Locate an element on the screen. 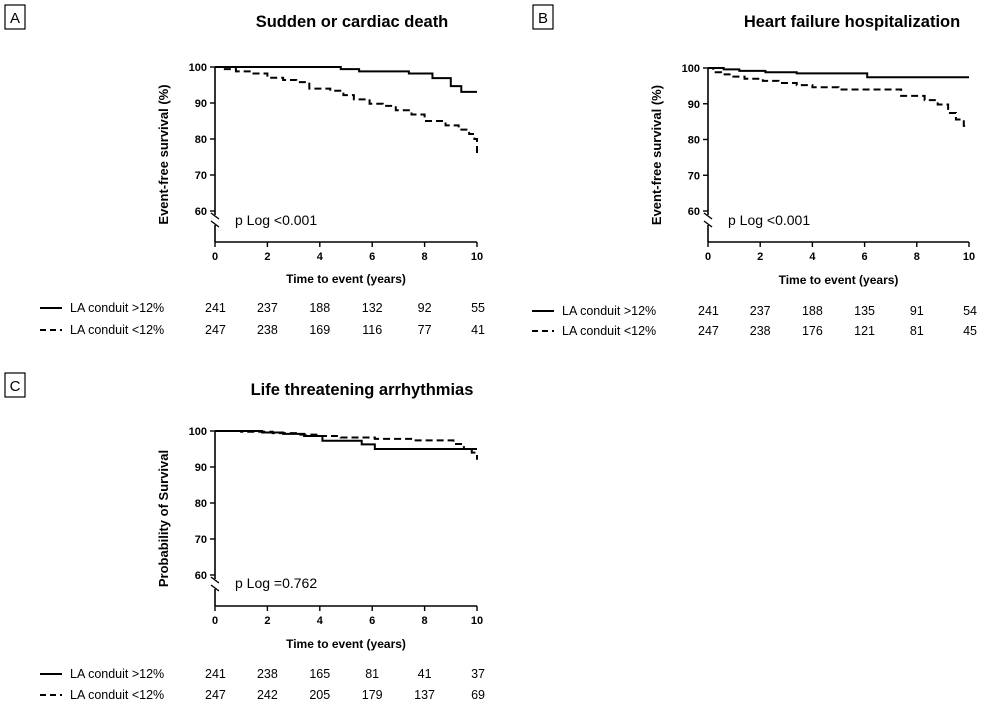 The height and width of the screenshot is (709, 985). y-axis-label: Probability of Survival is located at coordinates (163, 518).